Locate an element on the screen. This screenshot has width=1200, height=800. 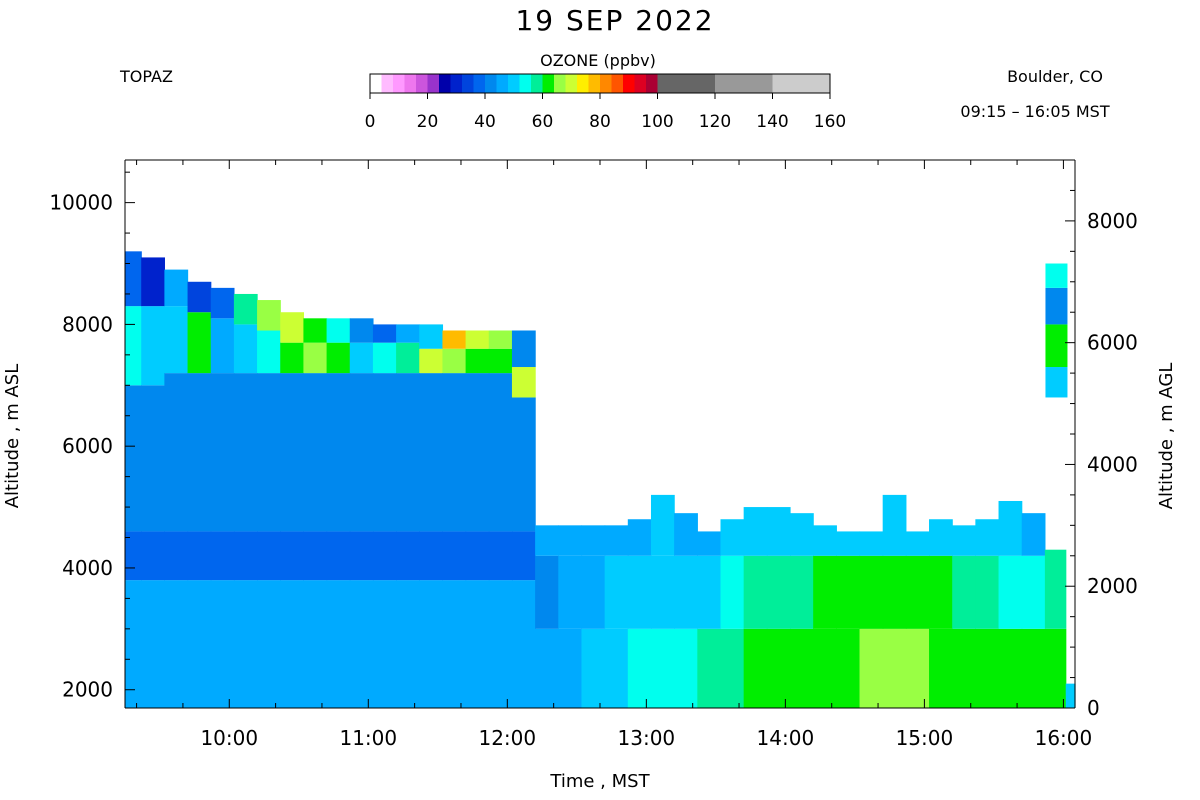
y-tick-label-right: 4000 is located at coordinates (1112, 464).